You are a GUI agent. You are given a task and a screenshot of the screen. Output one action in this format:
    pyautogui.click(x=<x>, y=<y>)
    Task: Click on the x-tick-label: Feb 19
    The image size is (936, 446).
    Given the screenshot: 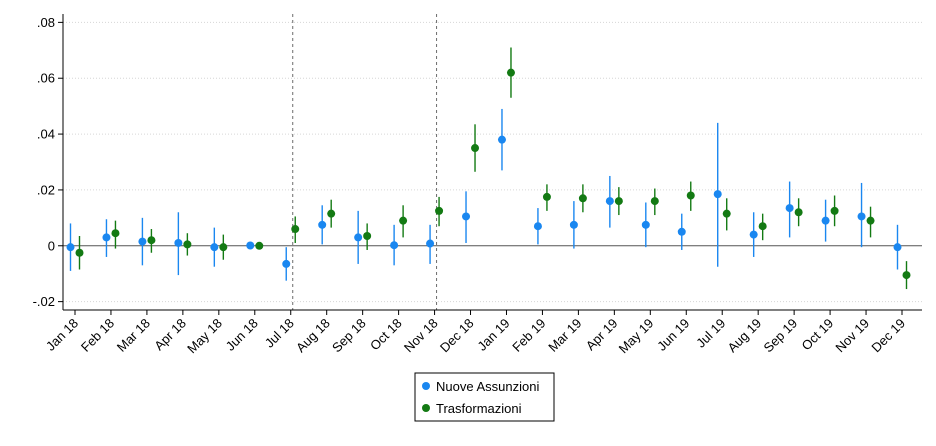 What is the action you would take?
    pyautogui.click(x=528, y=335)
    